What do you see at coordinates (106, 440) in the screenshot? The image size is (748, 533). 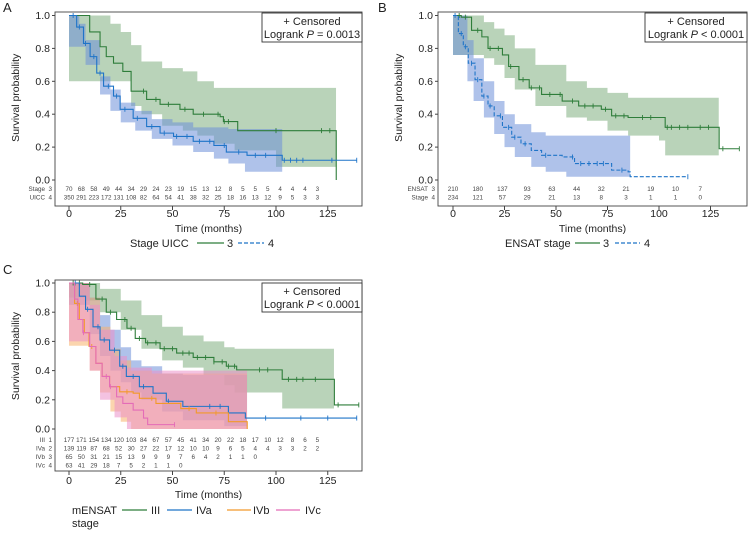 I see `number-at-risk: 134` at bounding box center [106, 440].